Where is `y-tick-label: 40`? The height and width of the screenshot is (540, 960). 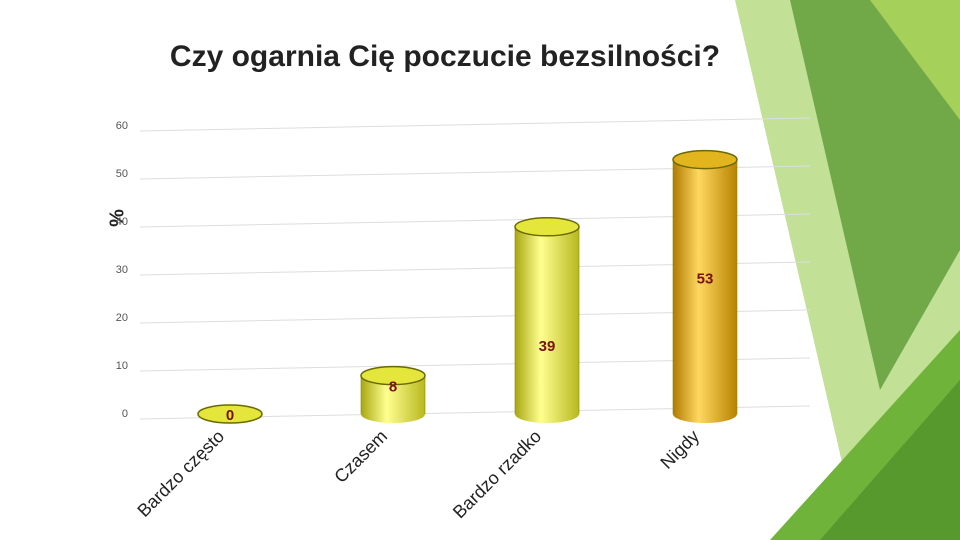
y-tick-label: 40 is located at coordinates (122, 222).